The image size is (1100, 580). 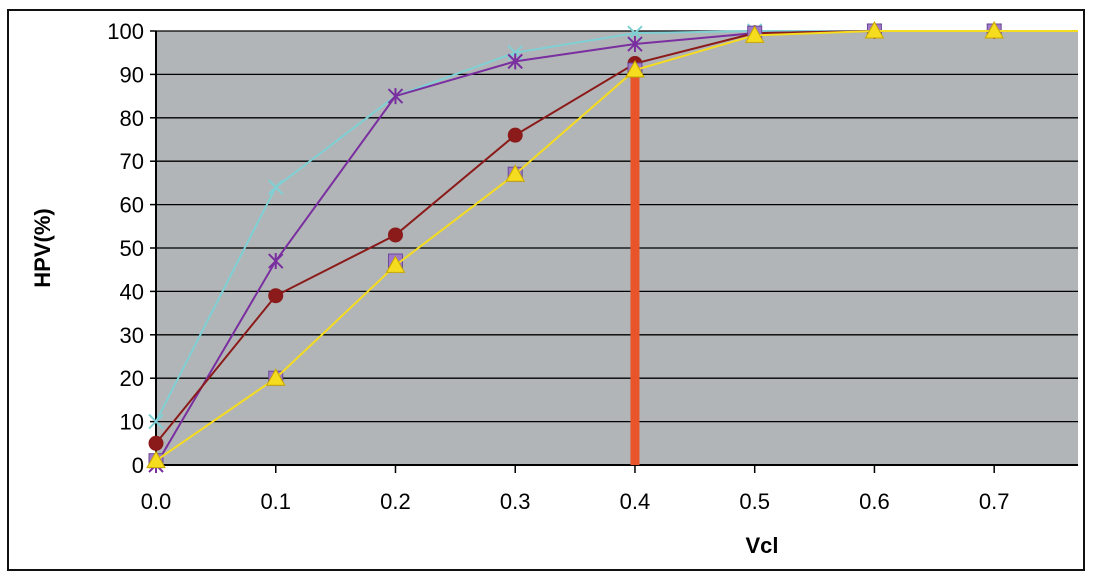 What do you see at coordinates (132, 74) in the screenshot?
I see `y-tick-label: 90` at bounding box center [132, 74].